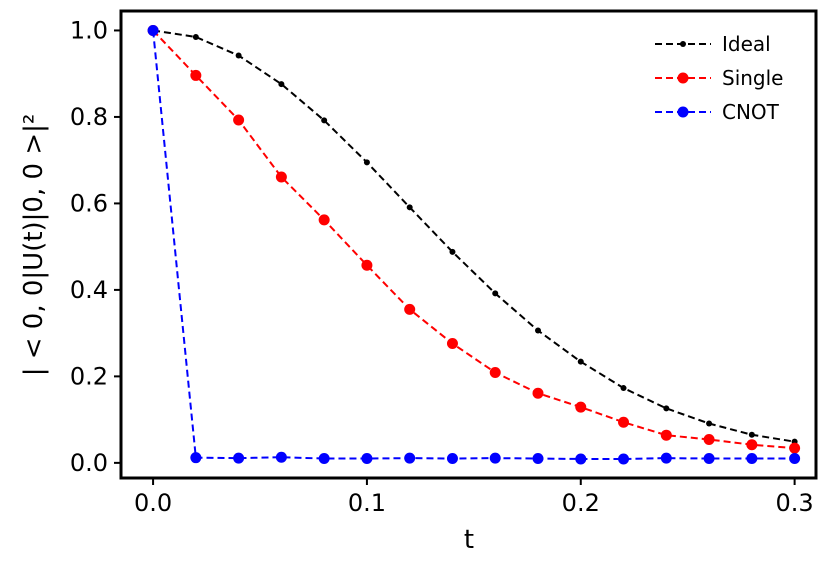  Describe the element at coordinates (89, 30) in the screenshot. I see `y-tick-label: 1.0` at that location.